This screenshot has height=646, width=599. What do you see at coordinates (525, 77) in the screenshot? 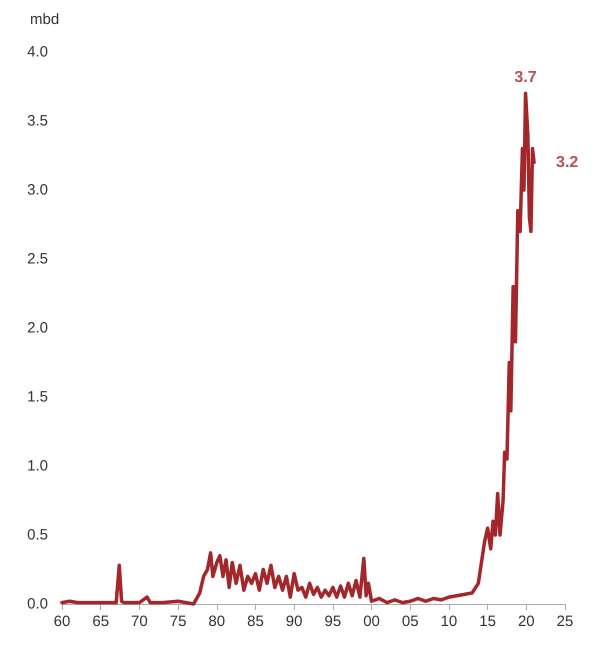
I see `annotation: 3.7` at bounding box center [525, 77].